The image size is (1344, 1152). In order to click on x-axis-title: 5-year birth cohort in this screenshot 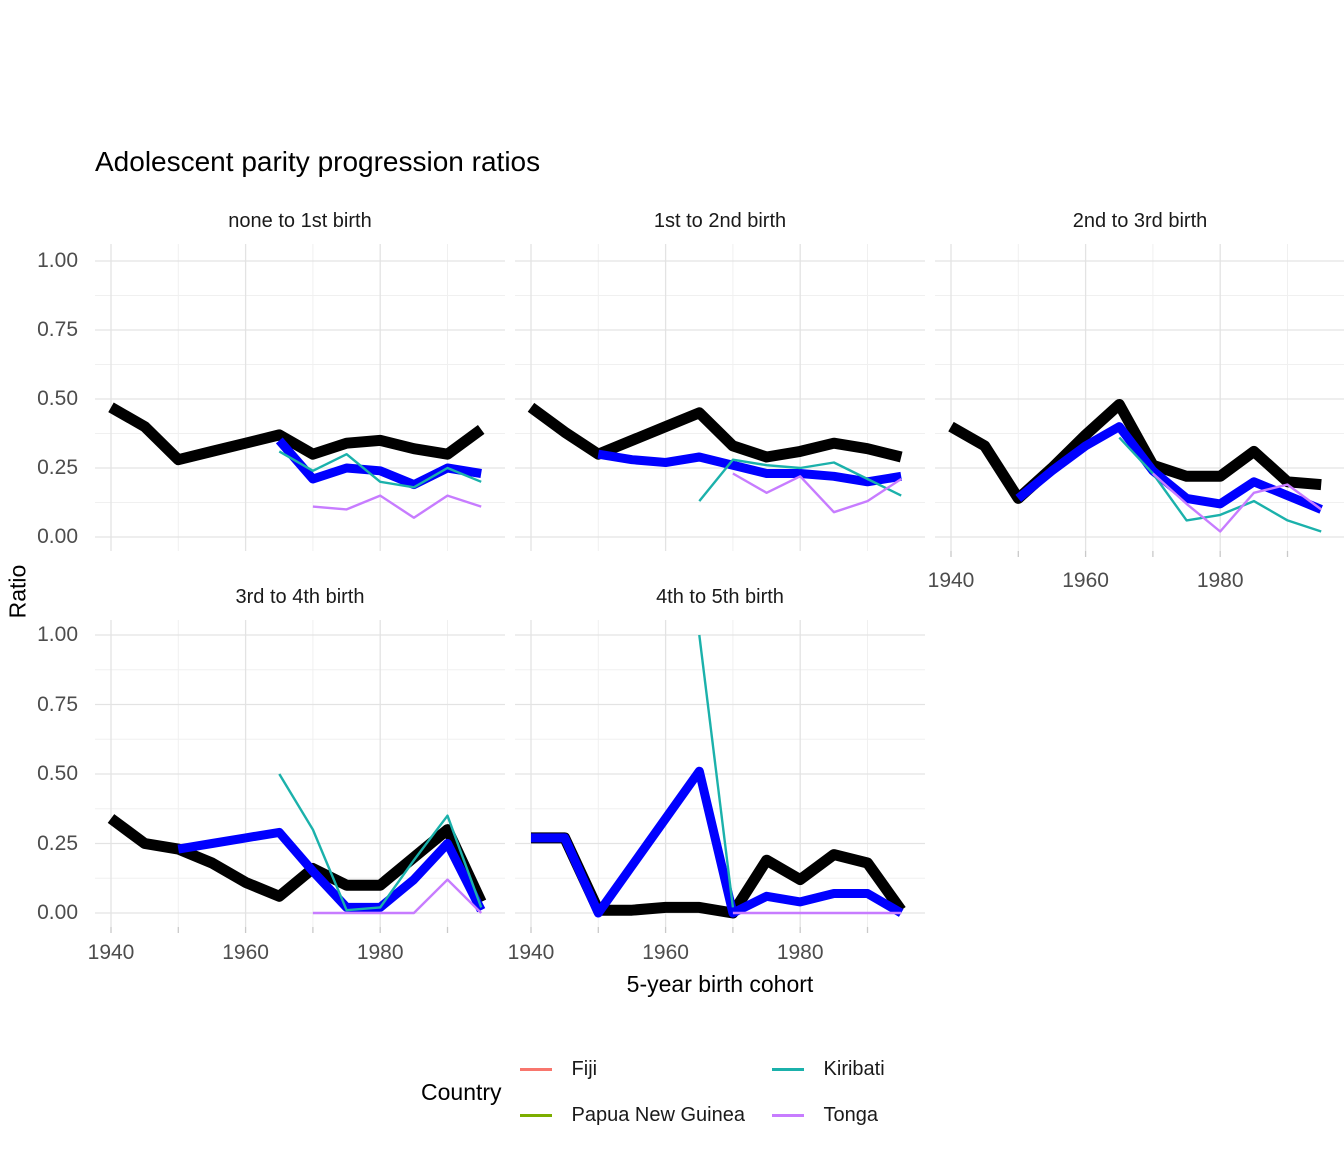, I will do `click(720, 984)`.